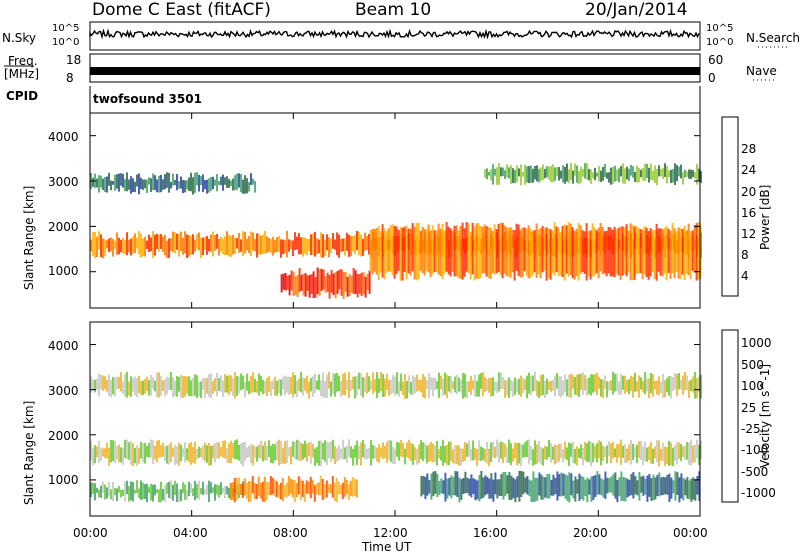 Image resolution: width=800 pixels, height=554 pixels. I want to click on date-label: 20/Jan/2014, so click(636, 10).